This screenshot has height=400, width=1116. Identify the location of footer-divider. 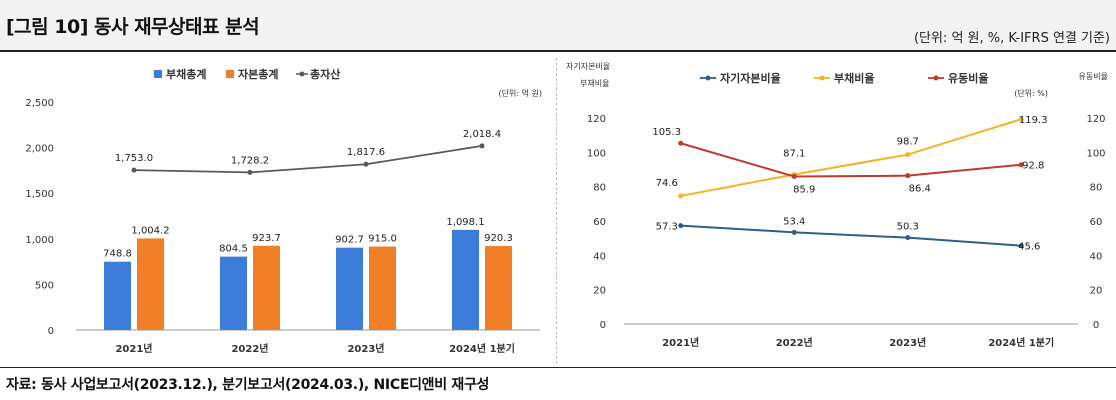
(558, 367).